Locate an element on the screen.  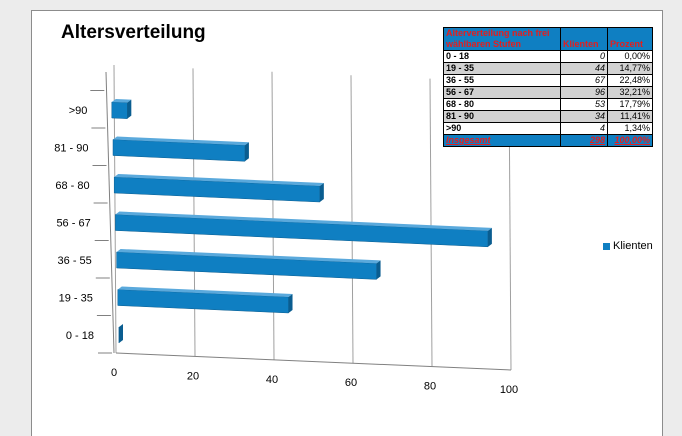
y-tick-label: 81 - 90 is located at coordinates (71, 149).